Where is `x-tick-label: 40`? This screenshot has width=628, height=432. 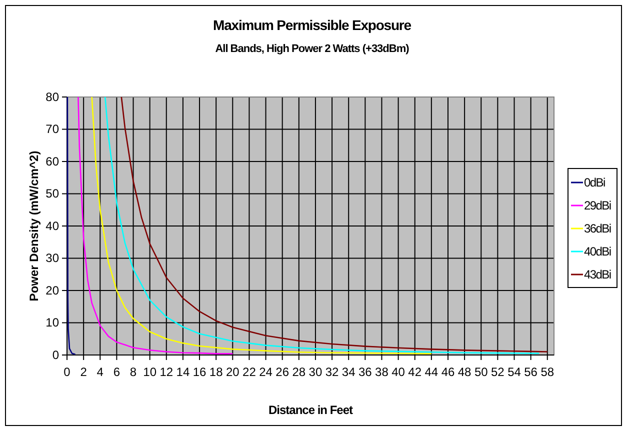
x-tick-label: 40 is located at coordinates (399, 372).